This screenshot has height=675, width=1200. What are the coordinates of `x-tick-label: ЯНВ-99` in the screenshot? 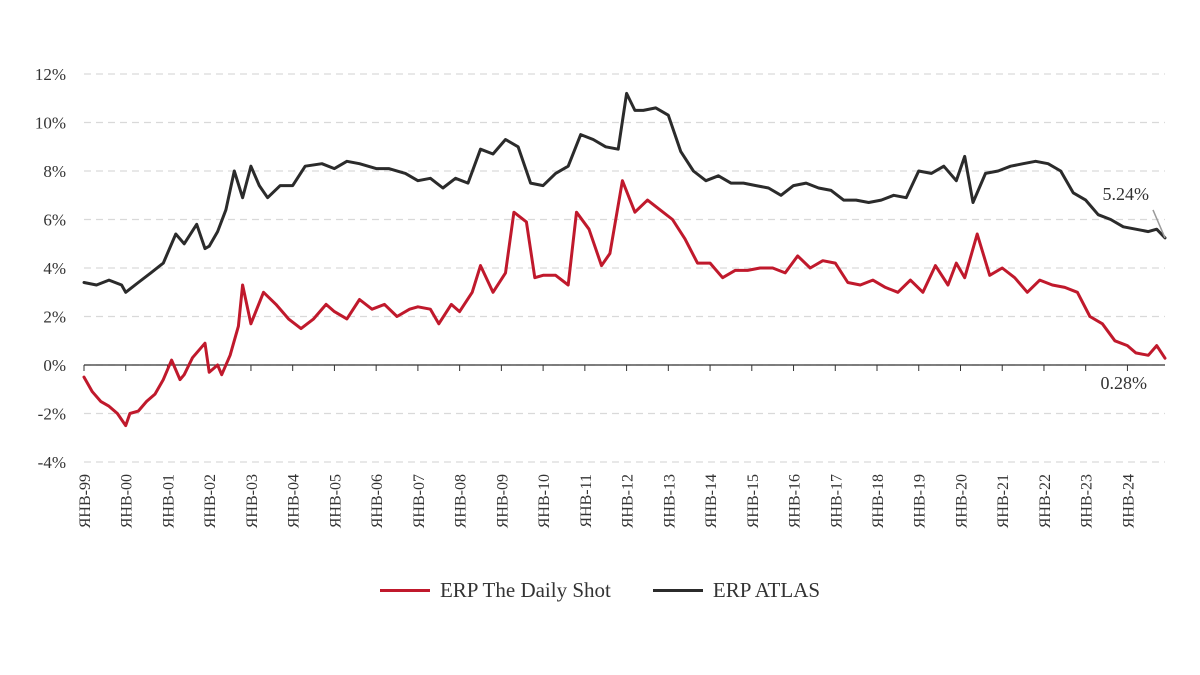 It's located at (85, 501).